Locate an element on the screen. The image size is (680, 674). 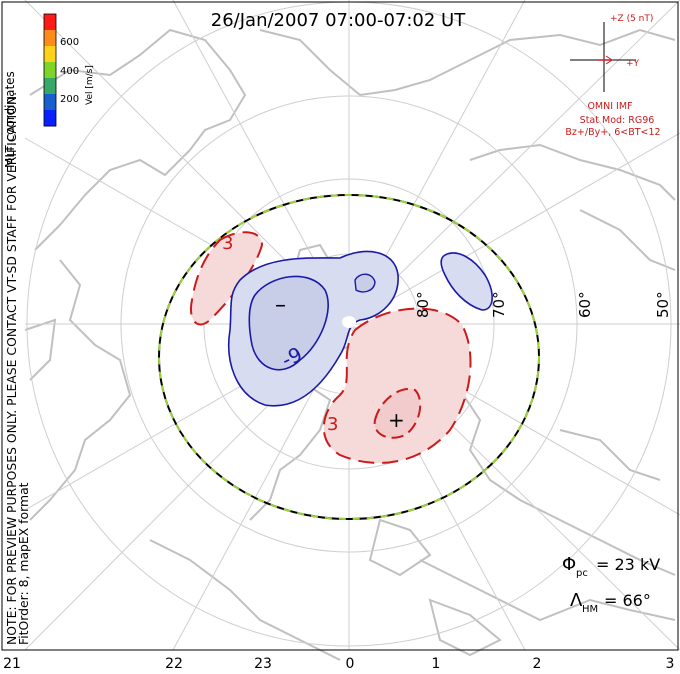
latitude-label-70: 70° is located at coordinates (499, 304).